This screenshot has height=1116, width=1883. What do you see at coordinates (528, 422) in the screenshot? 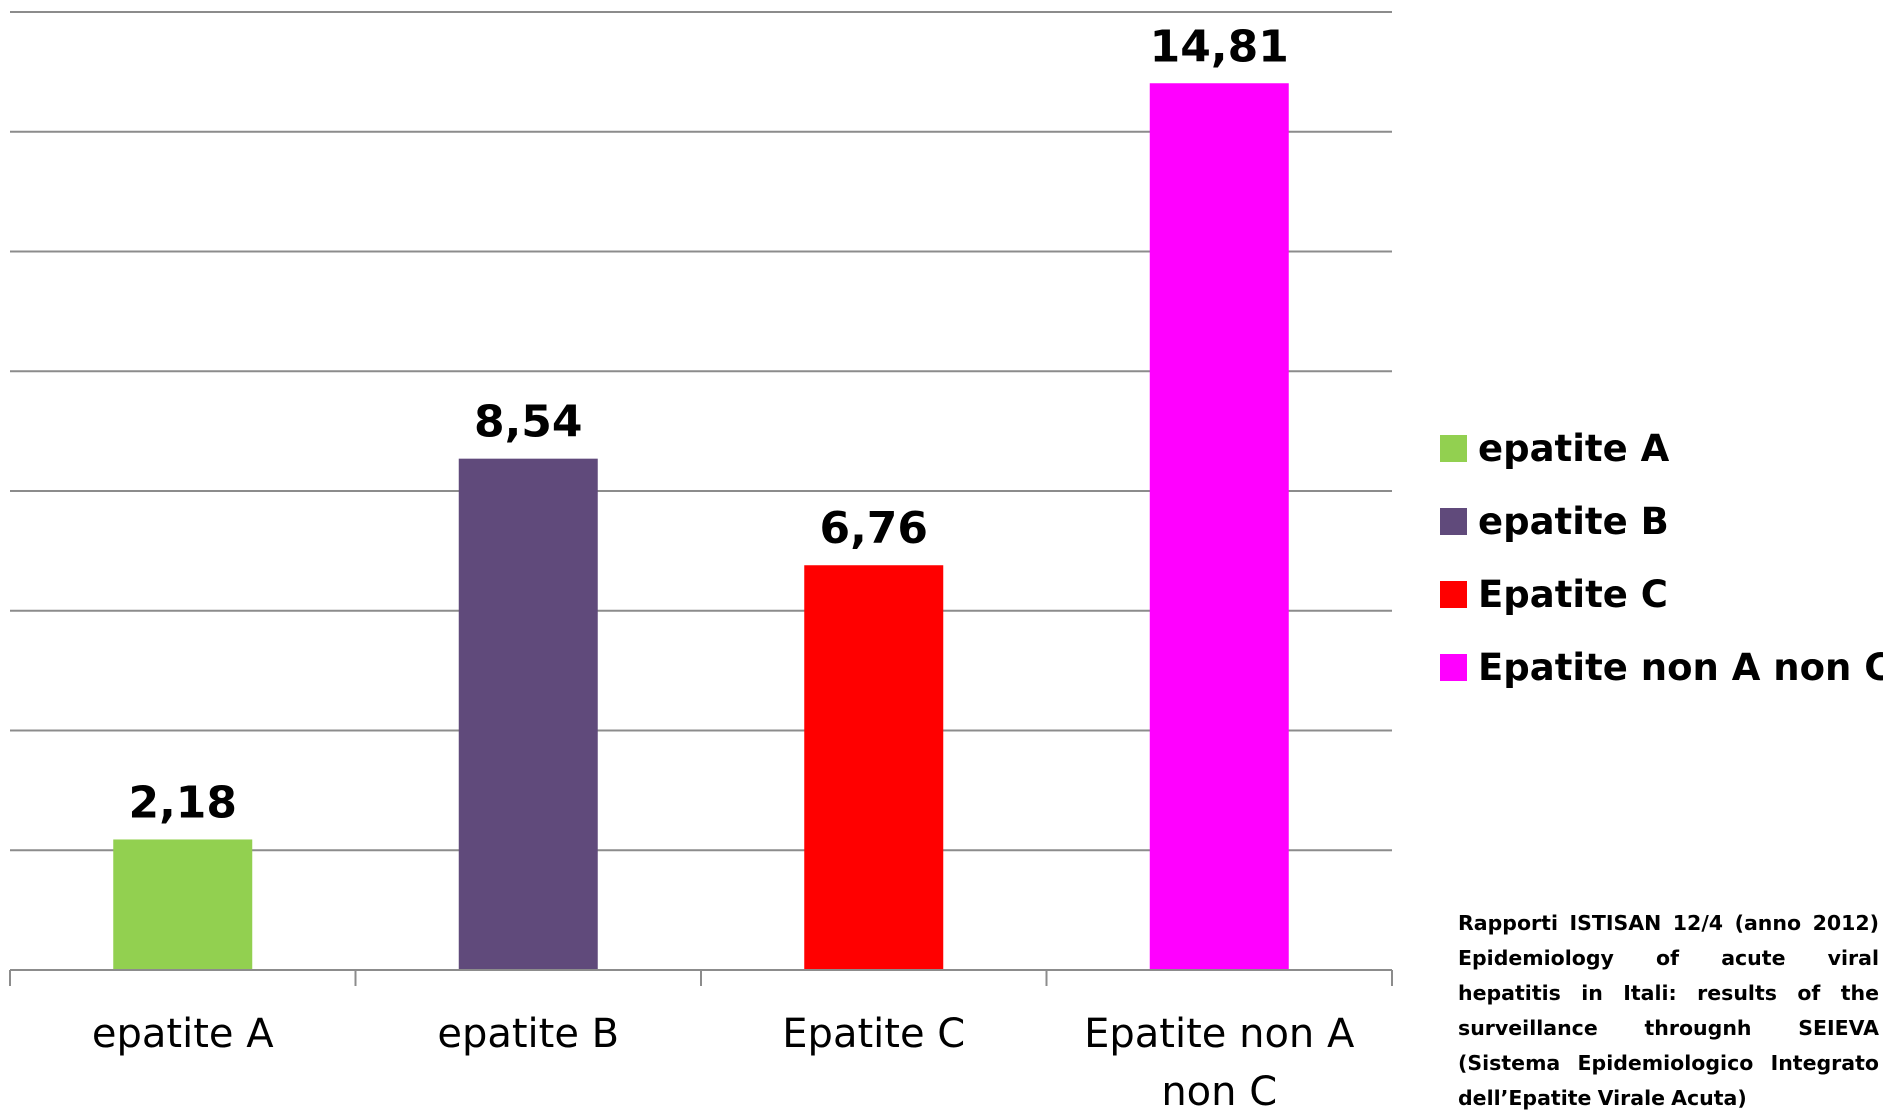
I see `data-label: 8,54` at bounding box center [528, 422].